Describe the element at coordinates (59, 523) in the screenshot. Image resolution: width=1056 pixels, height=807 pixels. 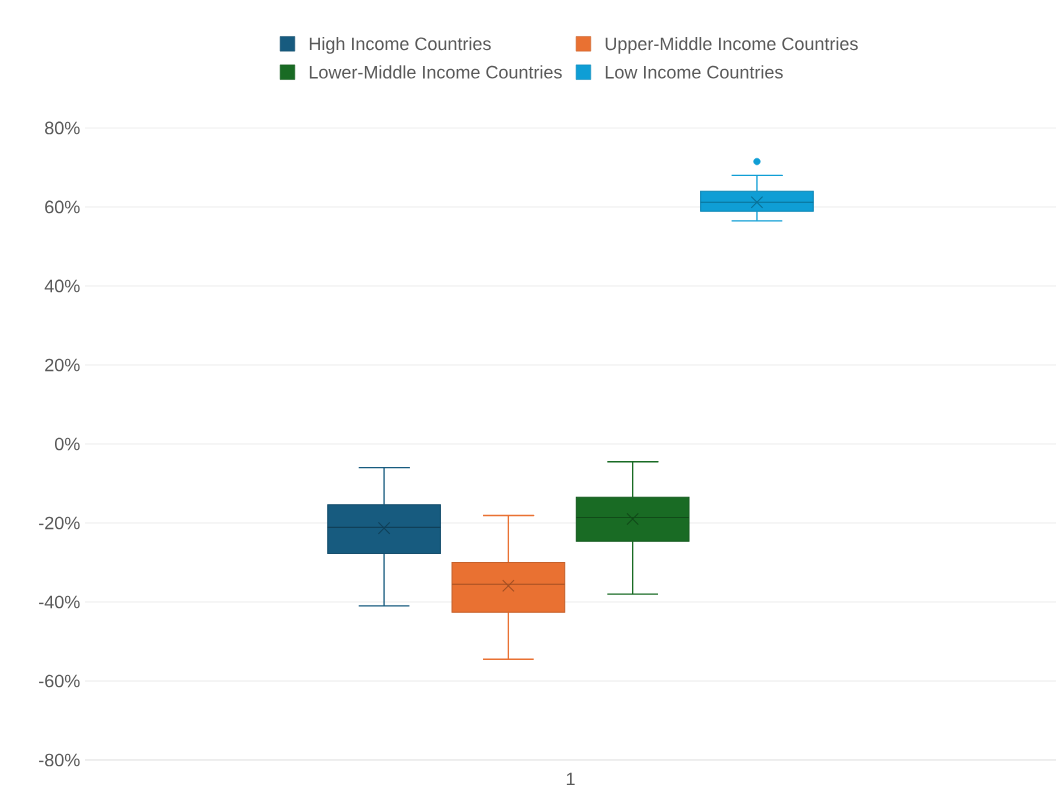
I see `y-tick-label: -20%` at that location.